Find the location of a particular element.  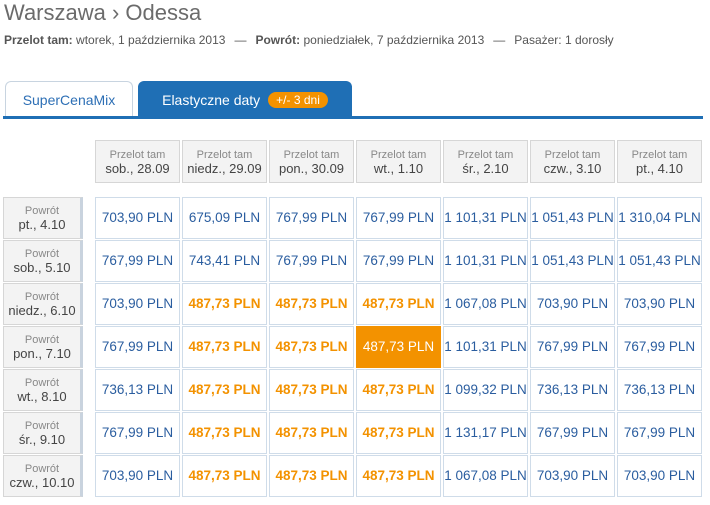

row-date: sob., 5.10 is located at coordinates (42, 267).